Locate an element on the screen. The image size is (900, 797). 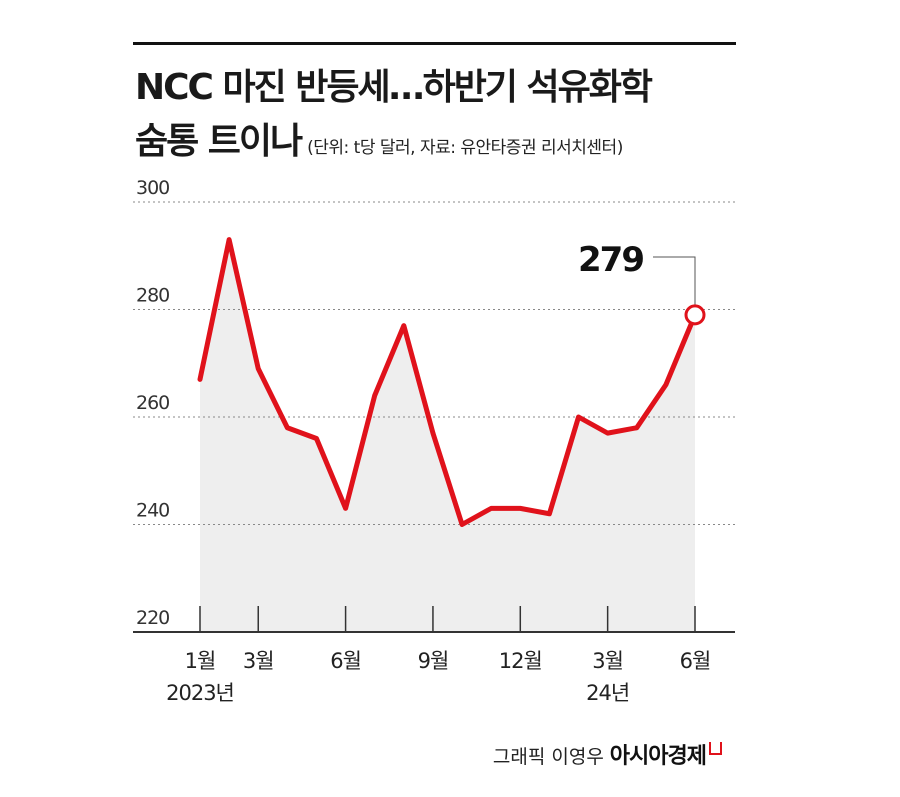
unit-source-note: (단위: t당 달러, 자료: 유안타증권 리서치센터) is located at coordinates (465, 148).